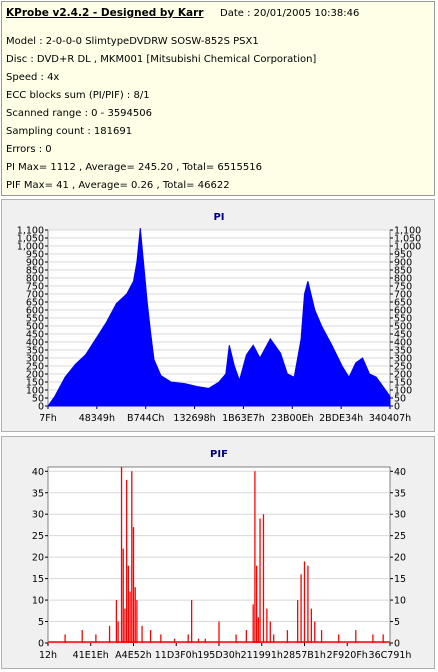 The height and width of the screenshot is (672, 438). Describe the element at coordinates (194, 418) in the screenshot. I see `pi-x-tick-label: 132698h` at that location.